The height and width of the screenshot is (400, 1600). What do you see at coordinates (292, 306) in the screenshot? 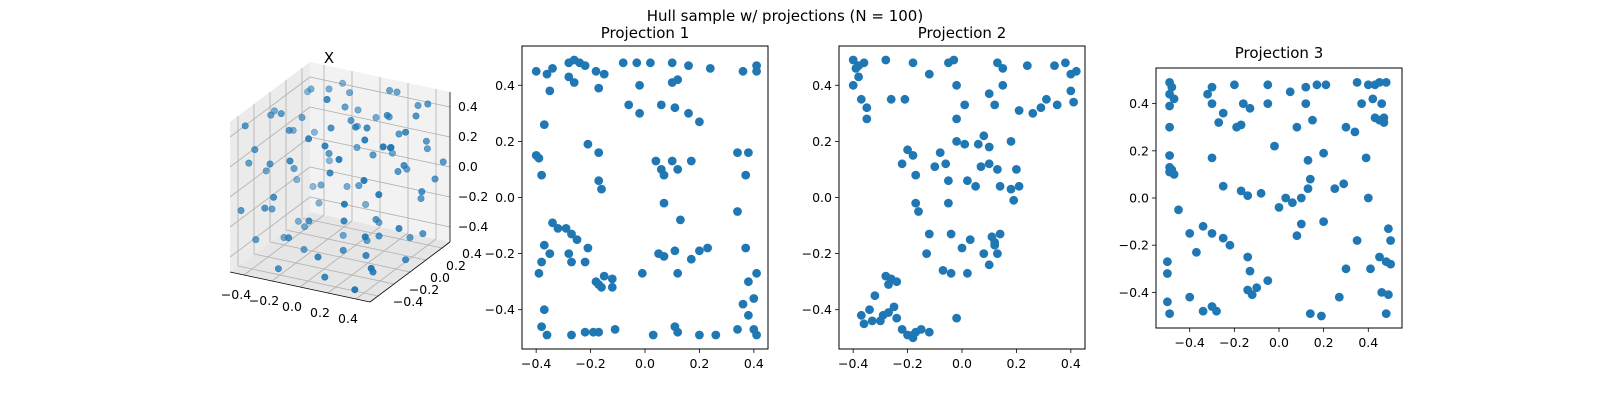
I see `tick-label-3d: 0.0` at bounding box center [292, 306].